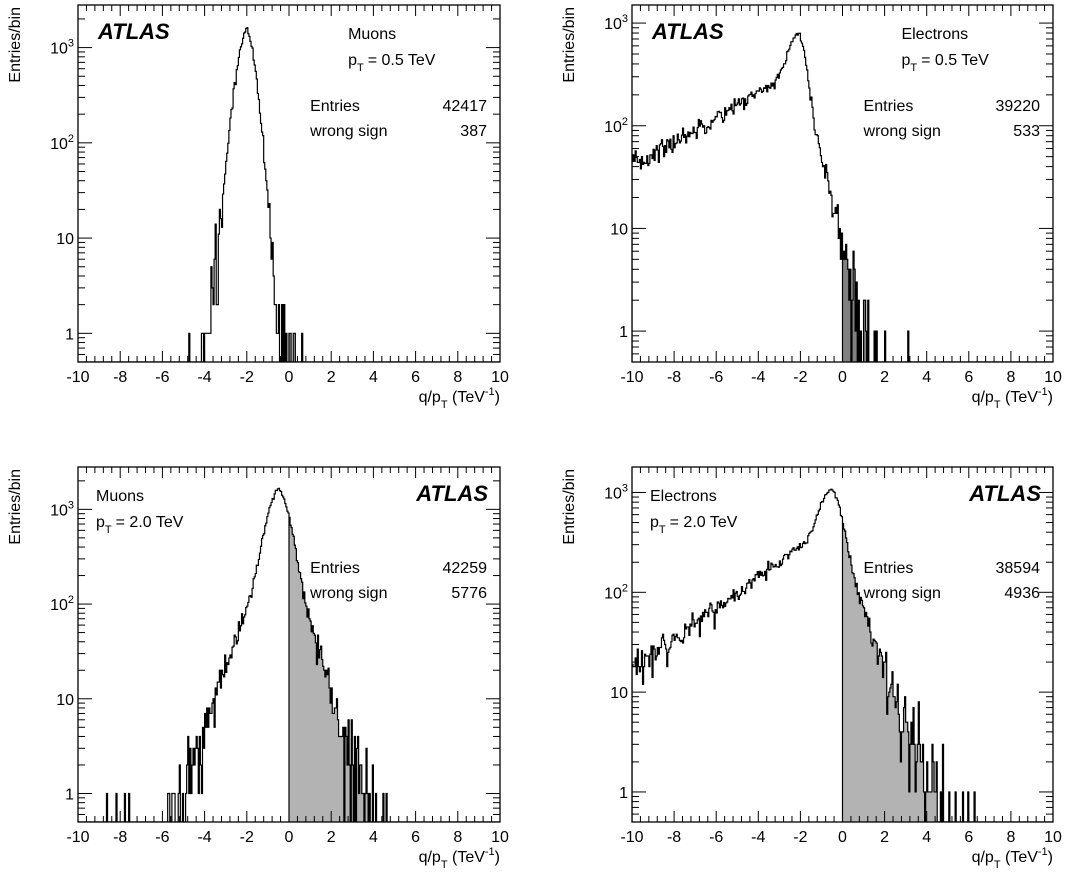  What do you see at coordinates (465, 568) in the screenshot?
I see `entries-value: 42259` at bounding box center [465, 568].